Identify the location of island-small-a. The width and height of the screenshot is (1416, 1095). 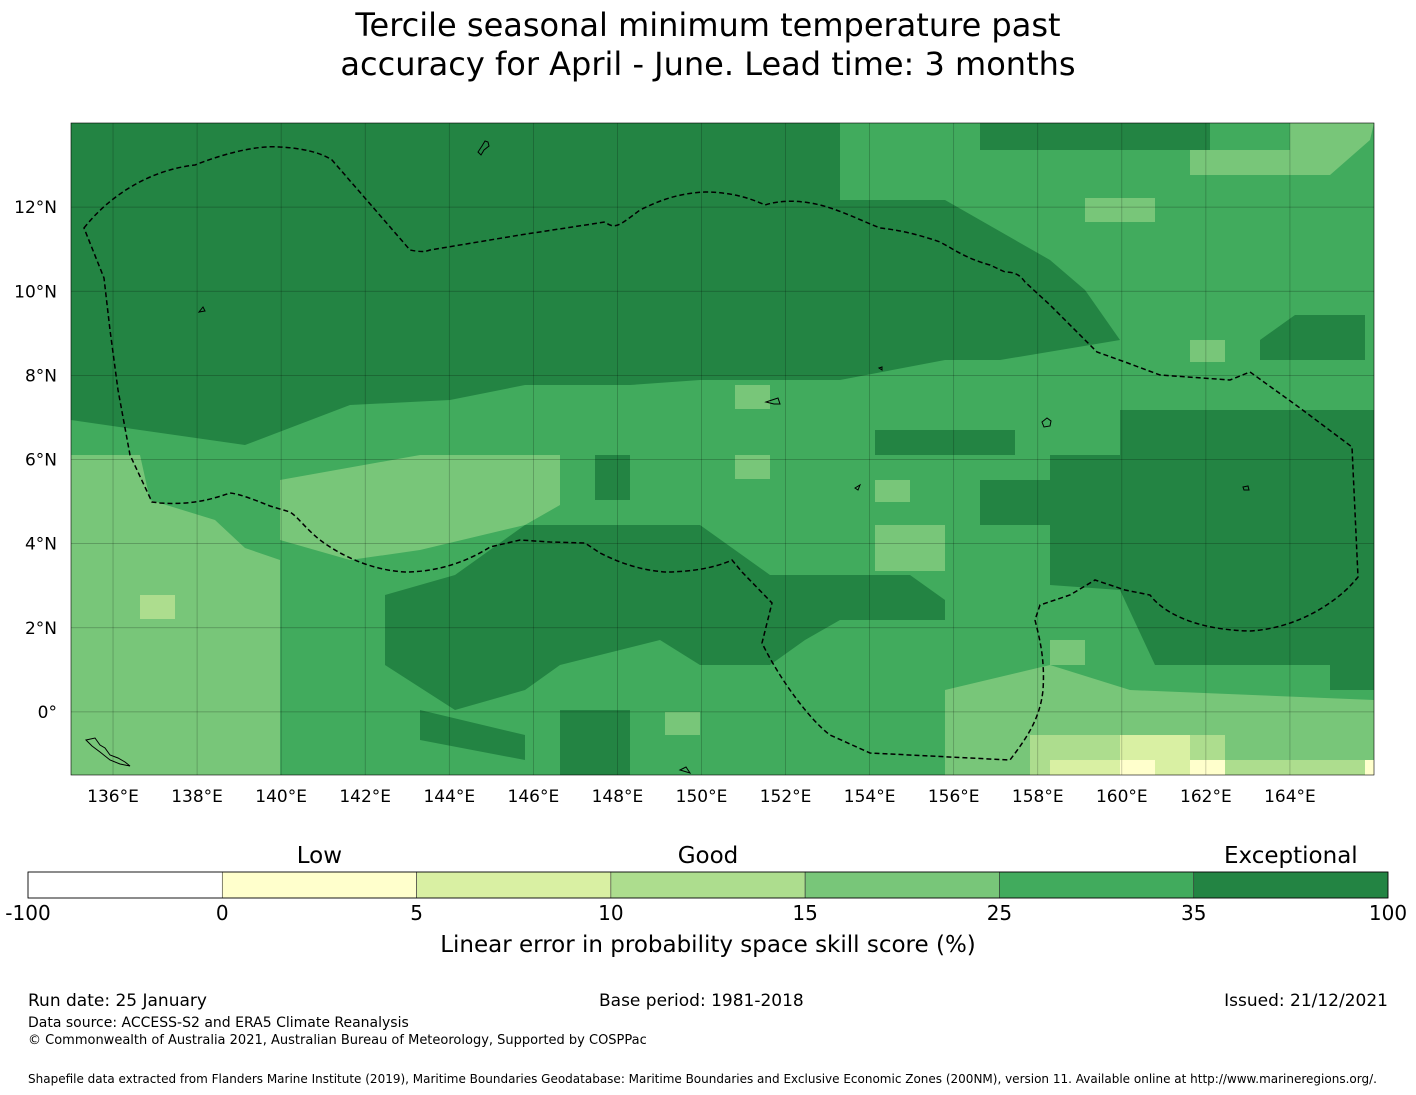
(201, 309).